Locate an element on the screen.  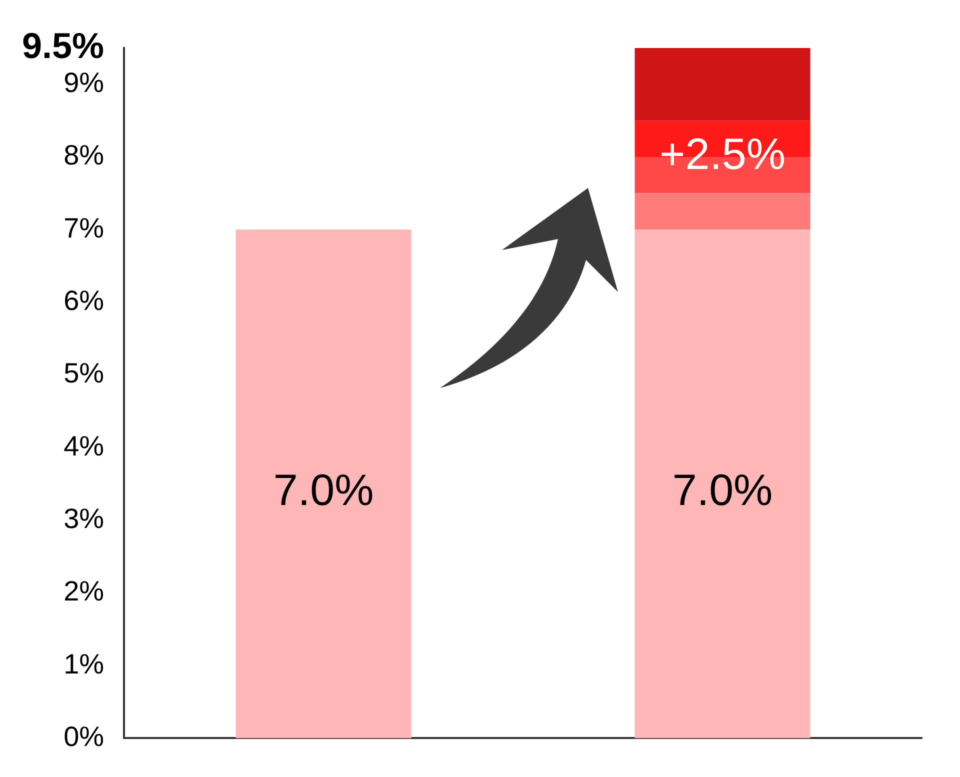
y-tick-label: 9% is located at coordinates (84, 82).